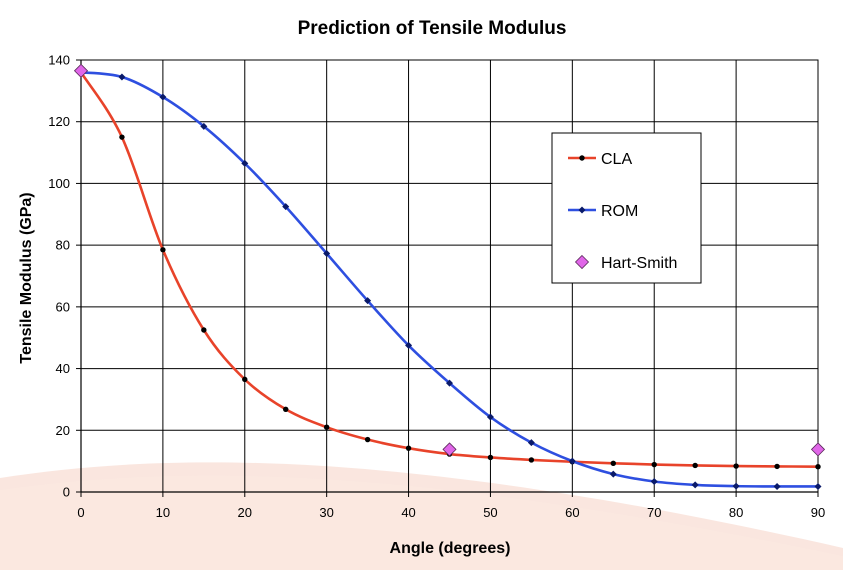 The image size is (843, 575). Describe the element at coordinates (63, 430) in the screenshot. I see `y-tick-label: 20` at that location.